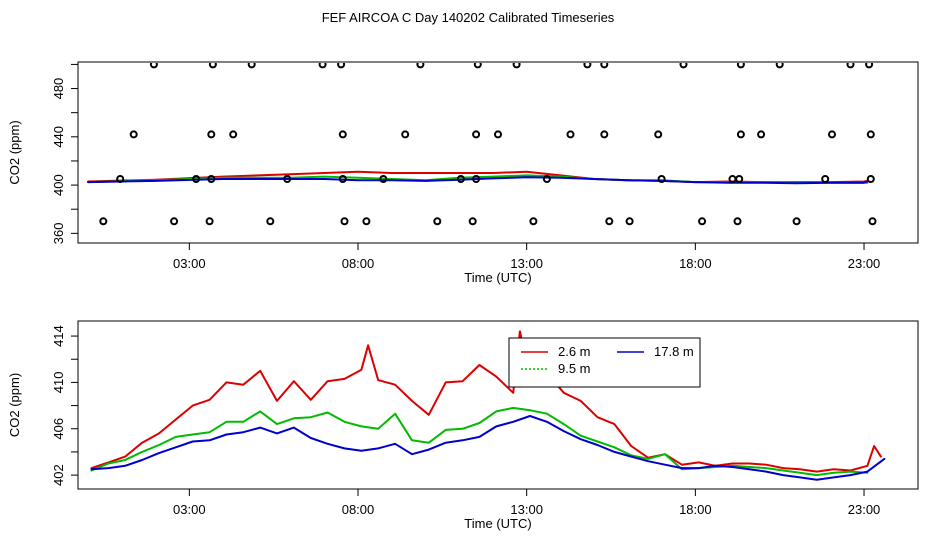  What do you see at coordinates (58, 185) in the screenshot?
I see `y-tick-label: 400` at bounding box center [58, 185].